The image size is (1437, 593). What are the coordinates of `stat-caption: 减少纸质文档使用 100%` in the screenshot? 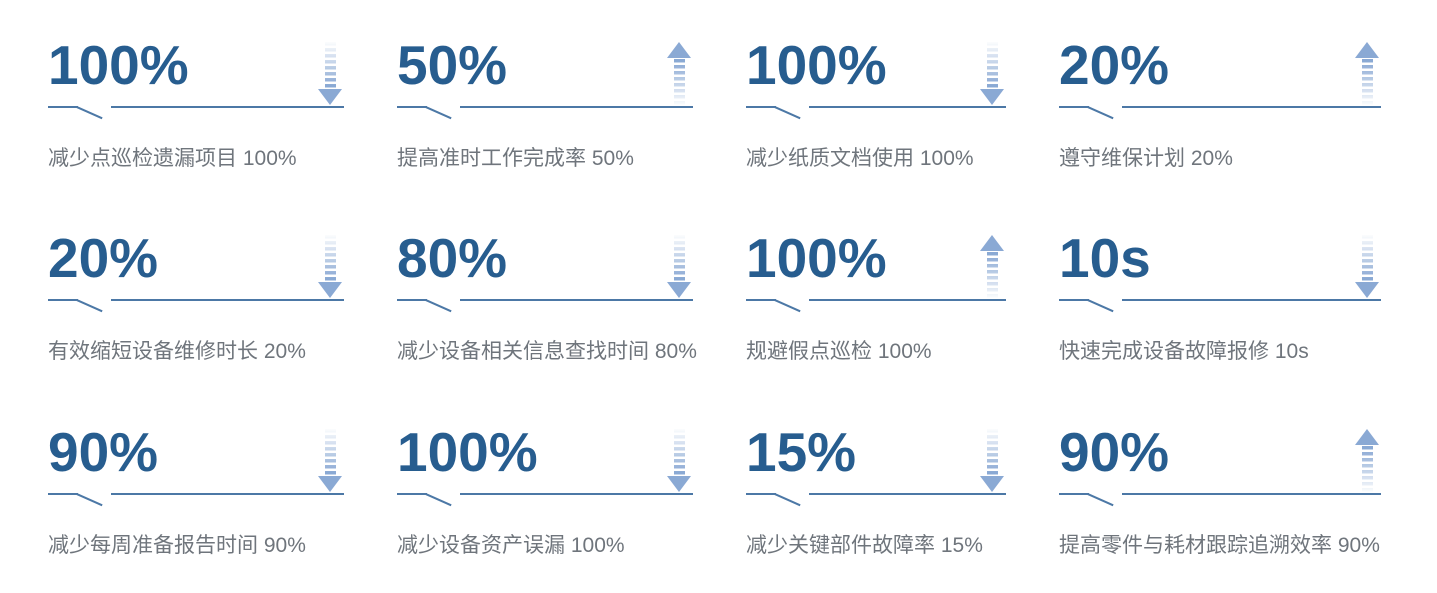 It's located at (860, 158).